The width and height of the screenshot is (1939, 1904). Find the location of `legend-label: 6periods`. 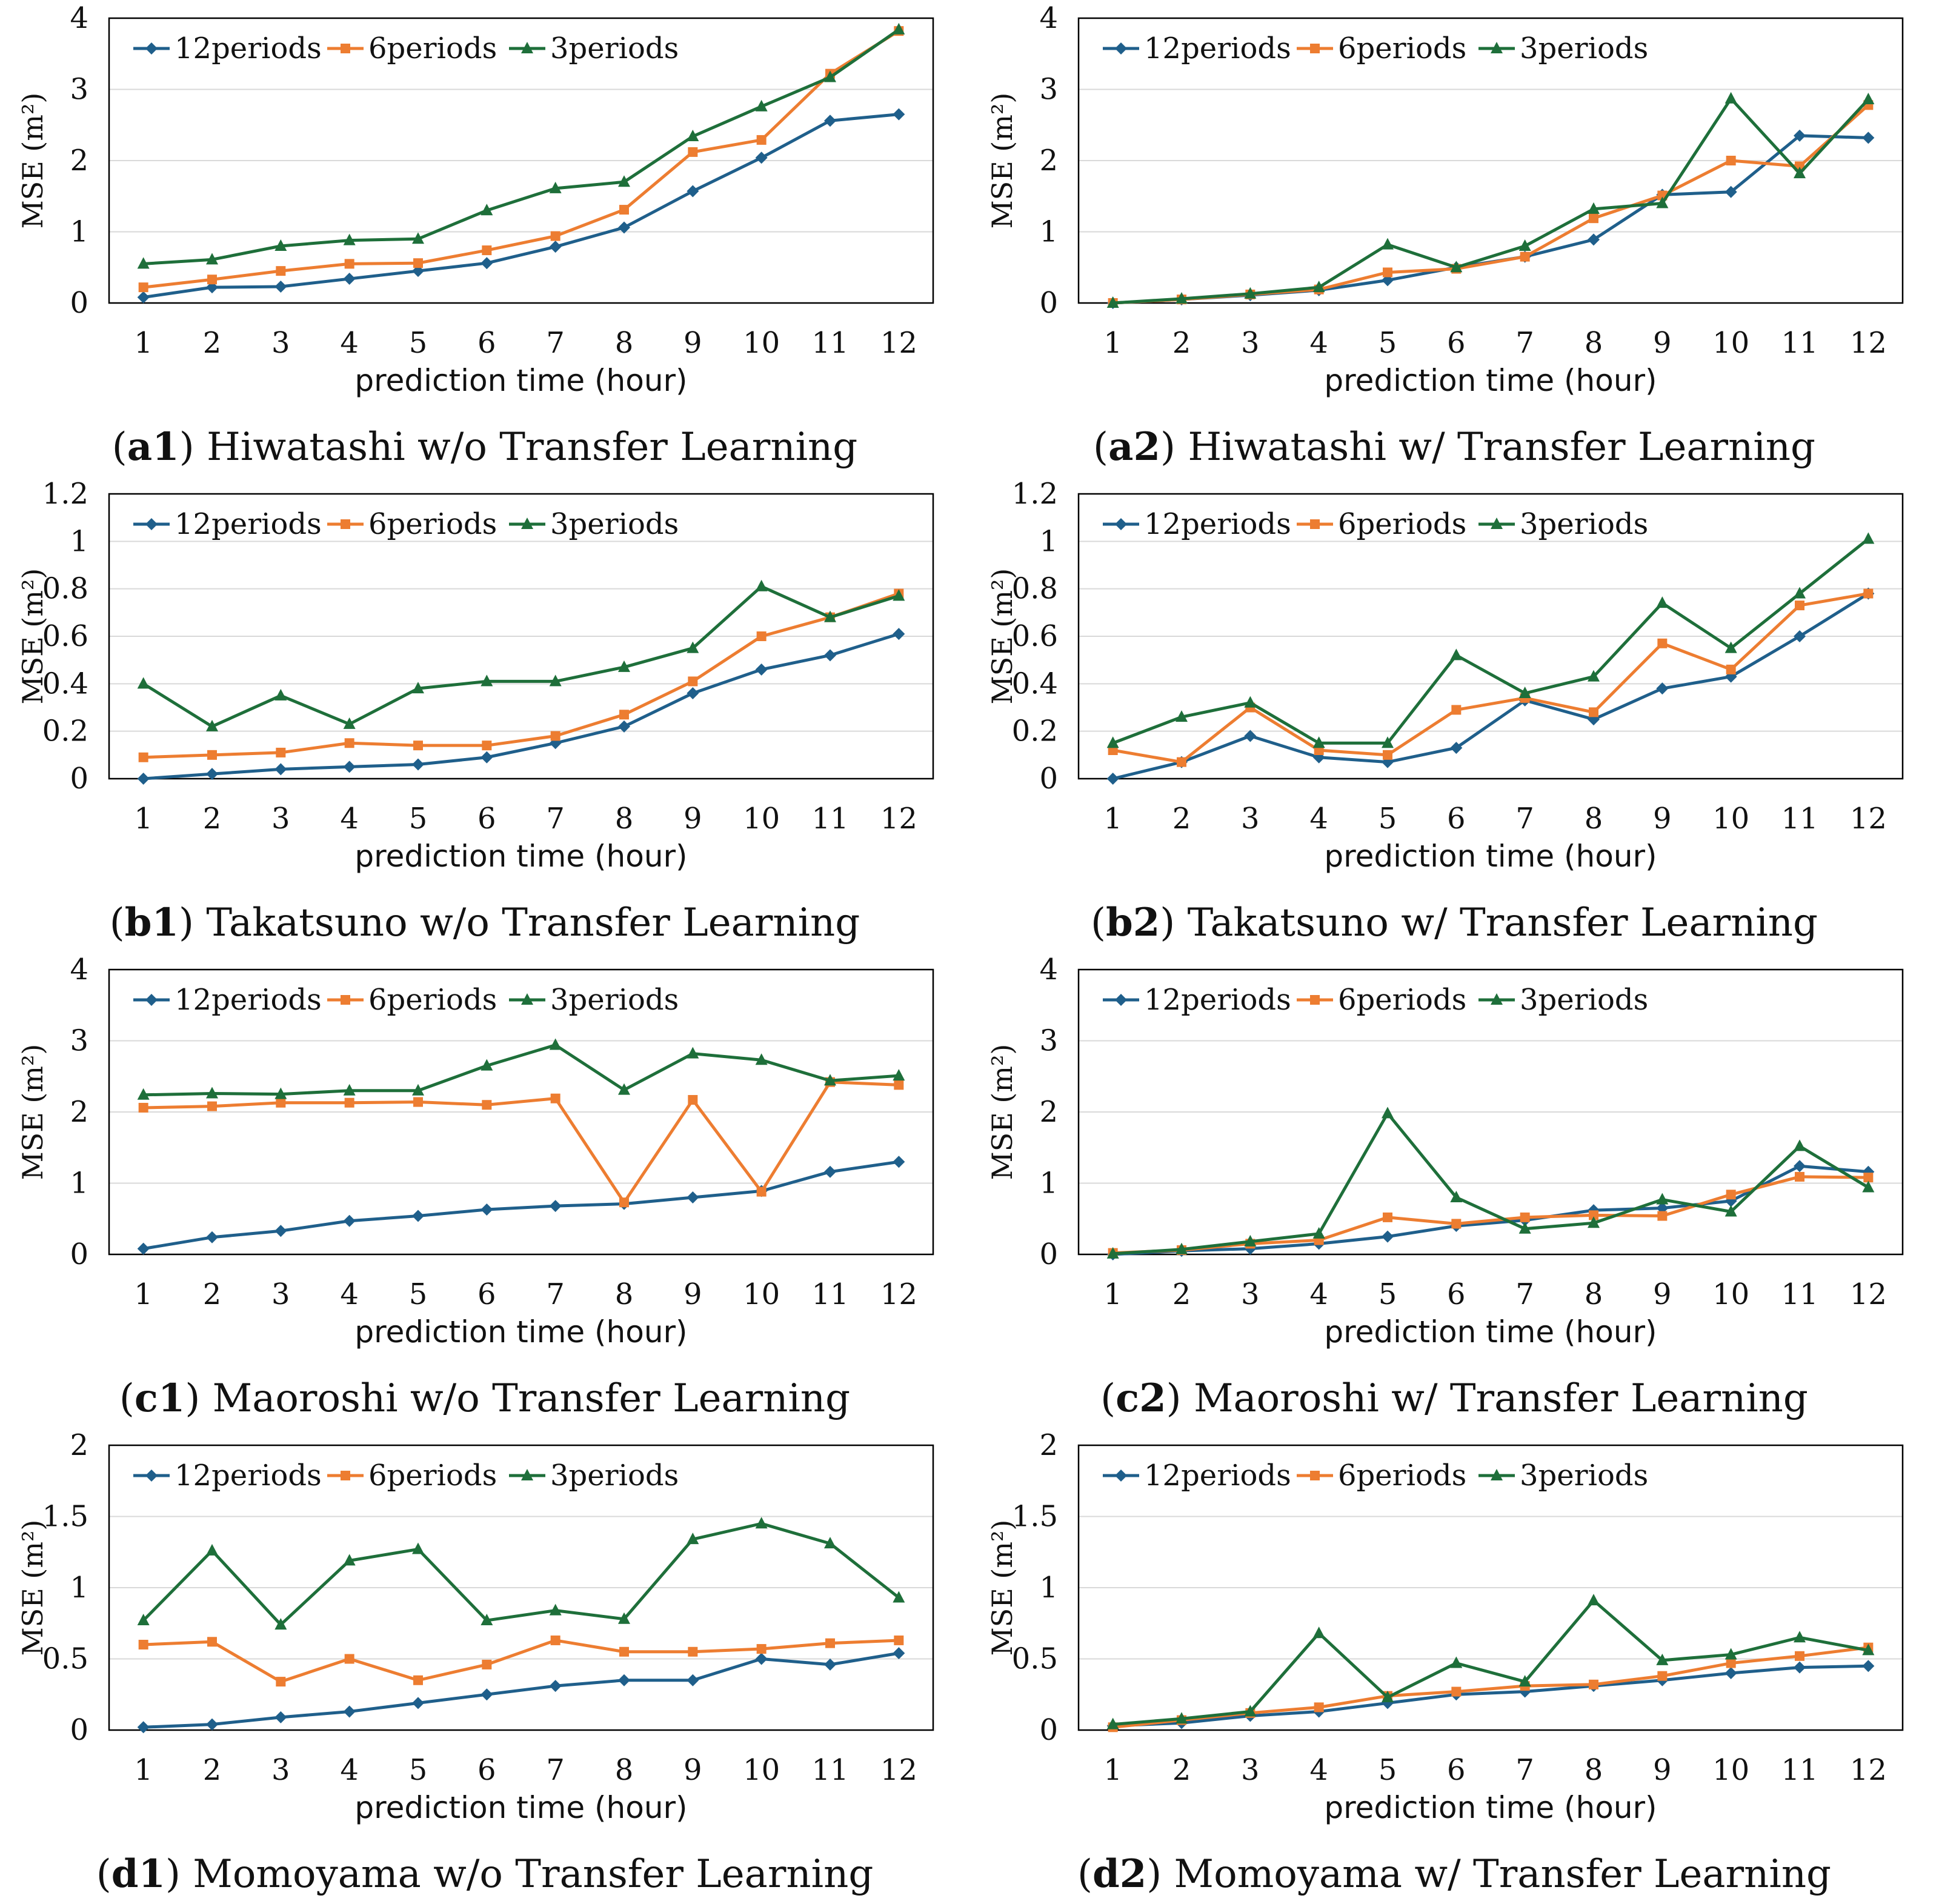

legend-label: 6periods is located at coordinates (432, 524).